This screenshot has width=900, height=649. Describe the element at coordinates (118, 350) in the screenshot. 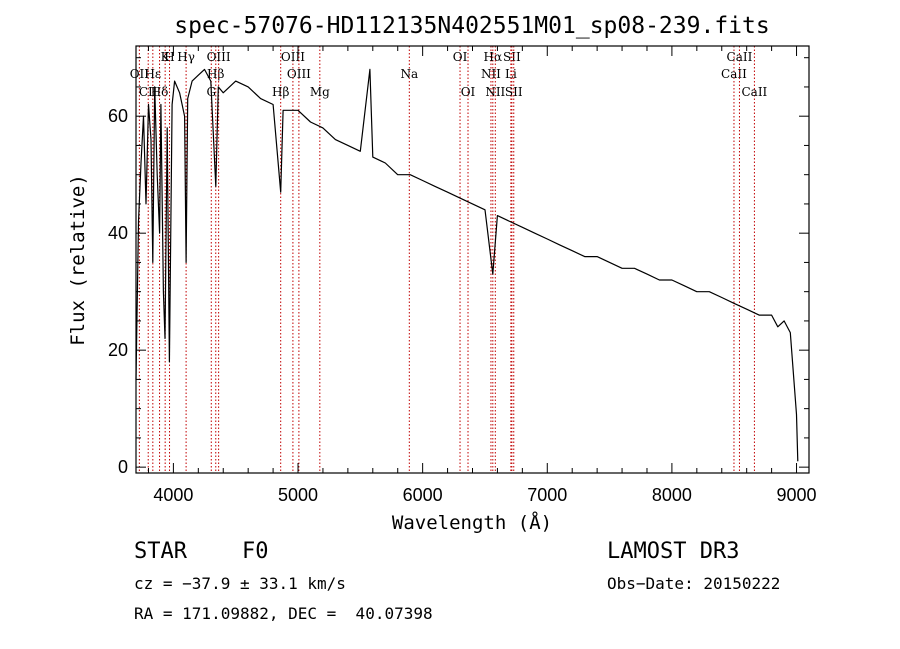

I see `y-tick-label: 20` at that location.